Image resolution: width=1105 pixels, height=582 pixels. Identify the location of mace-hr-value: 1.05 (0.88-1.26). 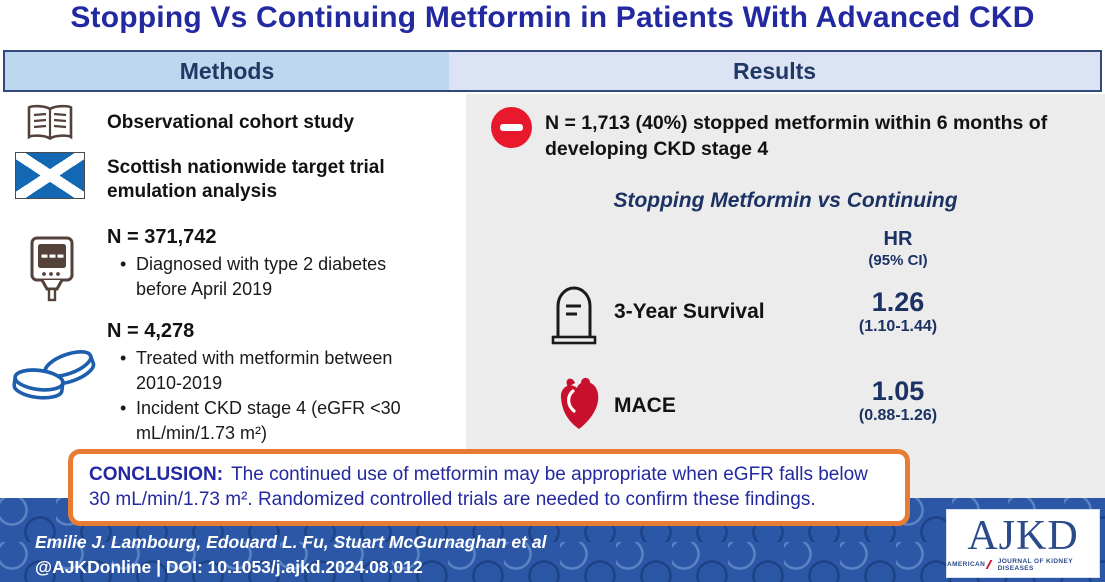
(898, 400).